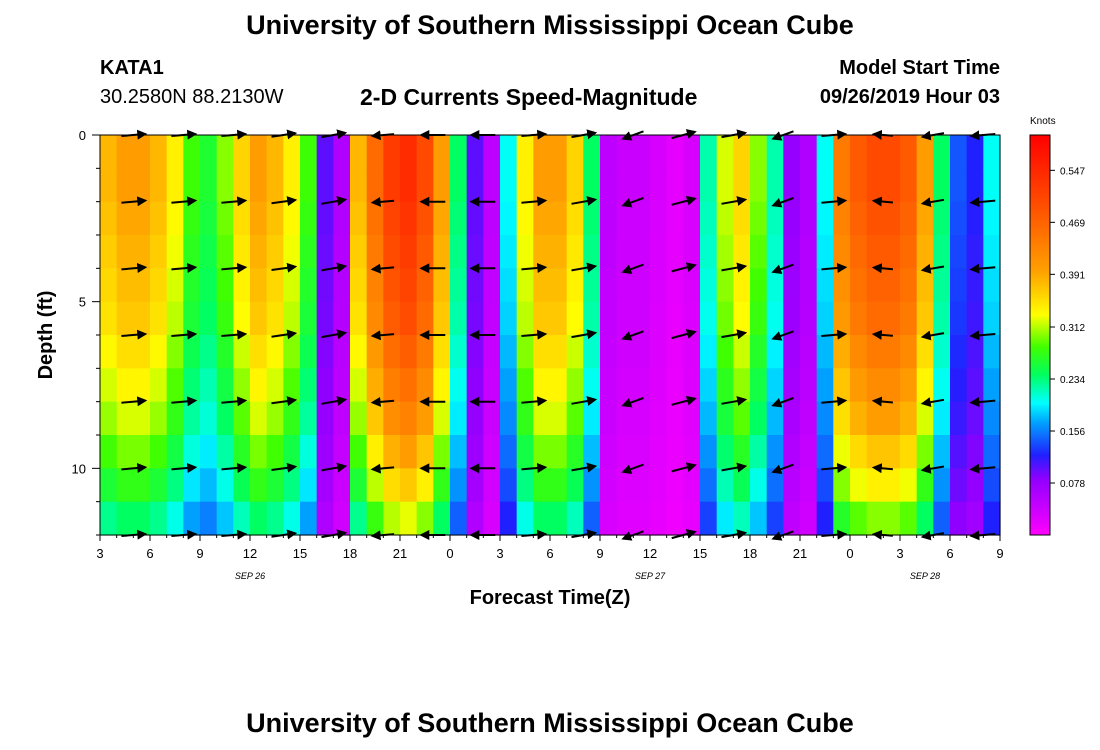  I want to click on x-tick-label: 18, so click(350, 553).